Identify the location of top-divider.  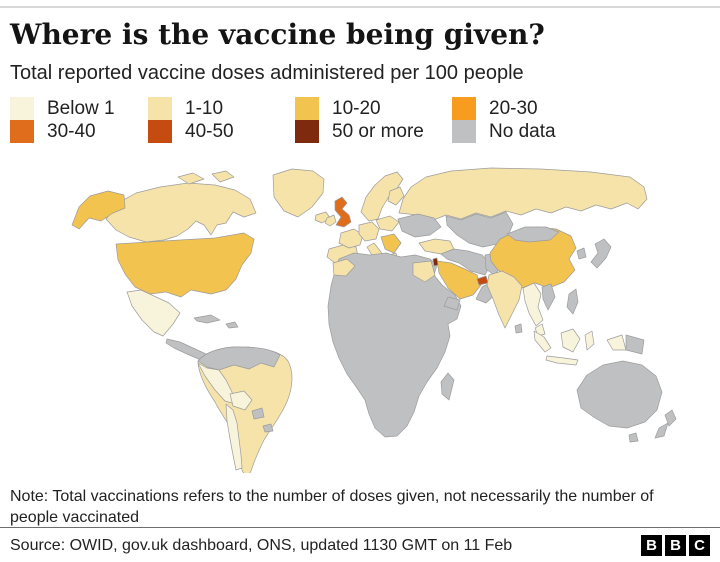
(360, 7).